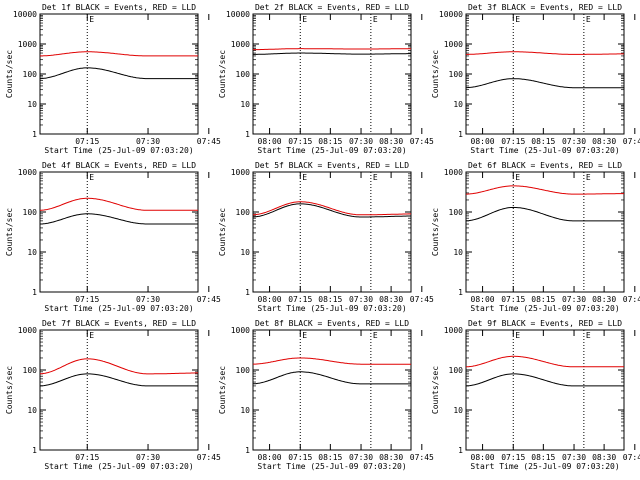 The width and height of the screenshot is (640, 480). Describe the element at coordinates (119, 323) in the screenshot. I see `chart-title: Det 7f BLACK = Events, RED = LLD` at that location.